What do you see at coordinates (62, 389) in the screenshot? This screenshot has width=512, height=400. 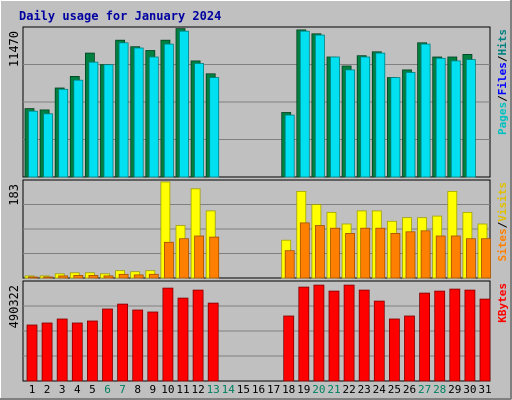 I see `day-label-3: 3` at bounding box center [62, 389].